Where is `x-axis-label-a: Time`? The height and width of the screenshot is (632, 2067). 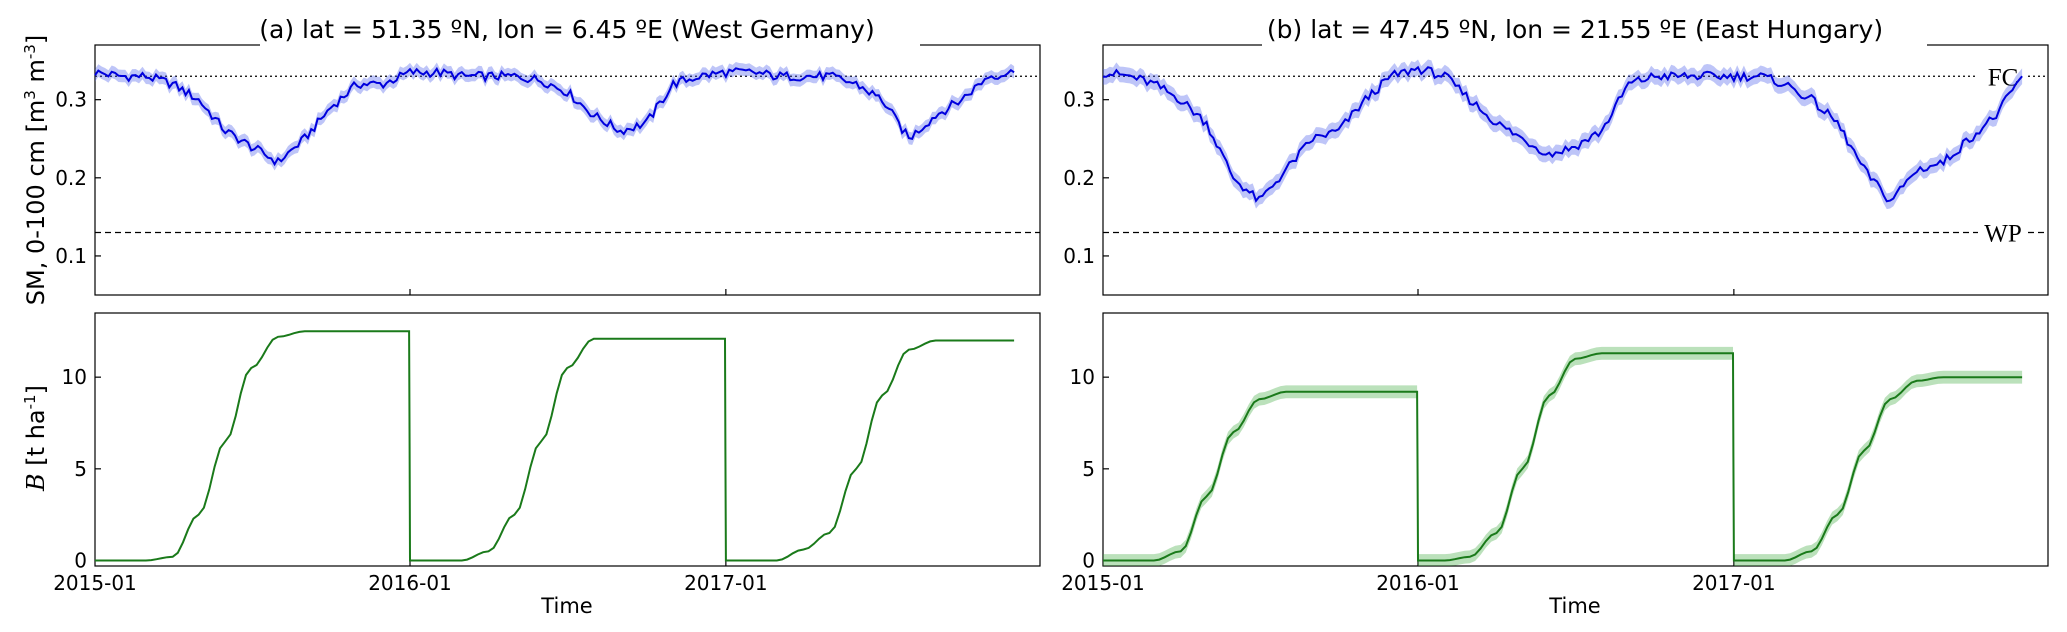
x-axis-label-a: Time is located at coordinates (566, 606).